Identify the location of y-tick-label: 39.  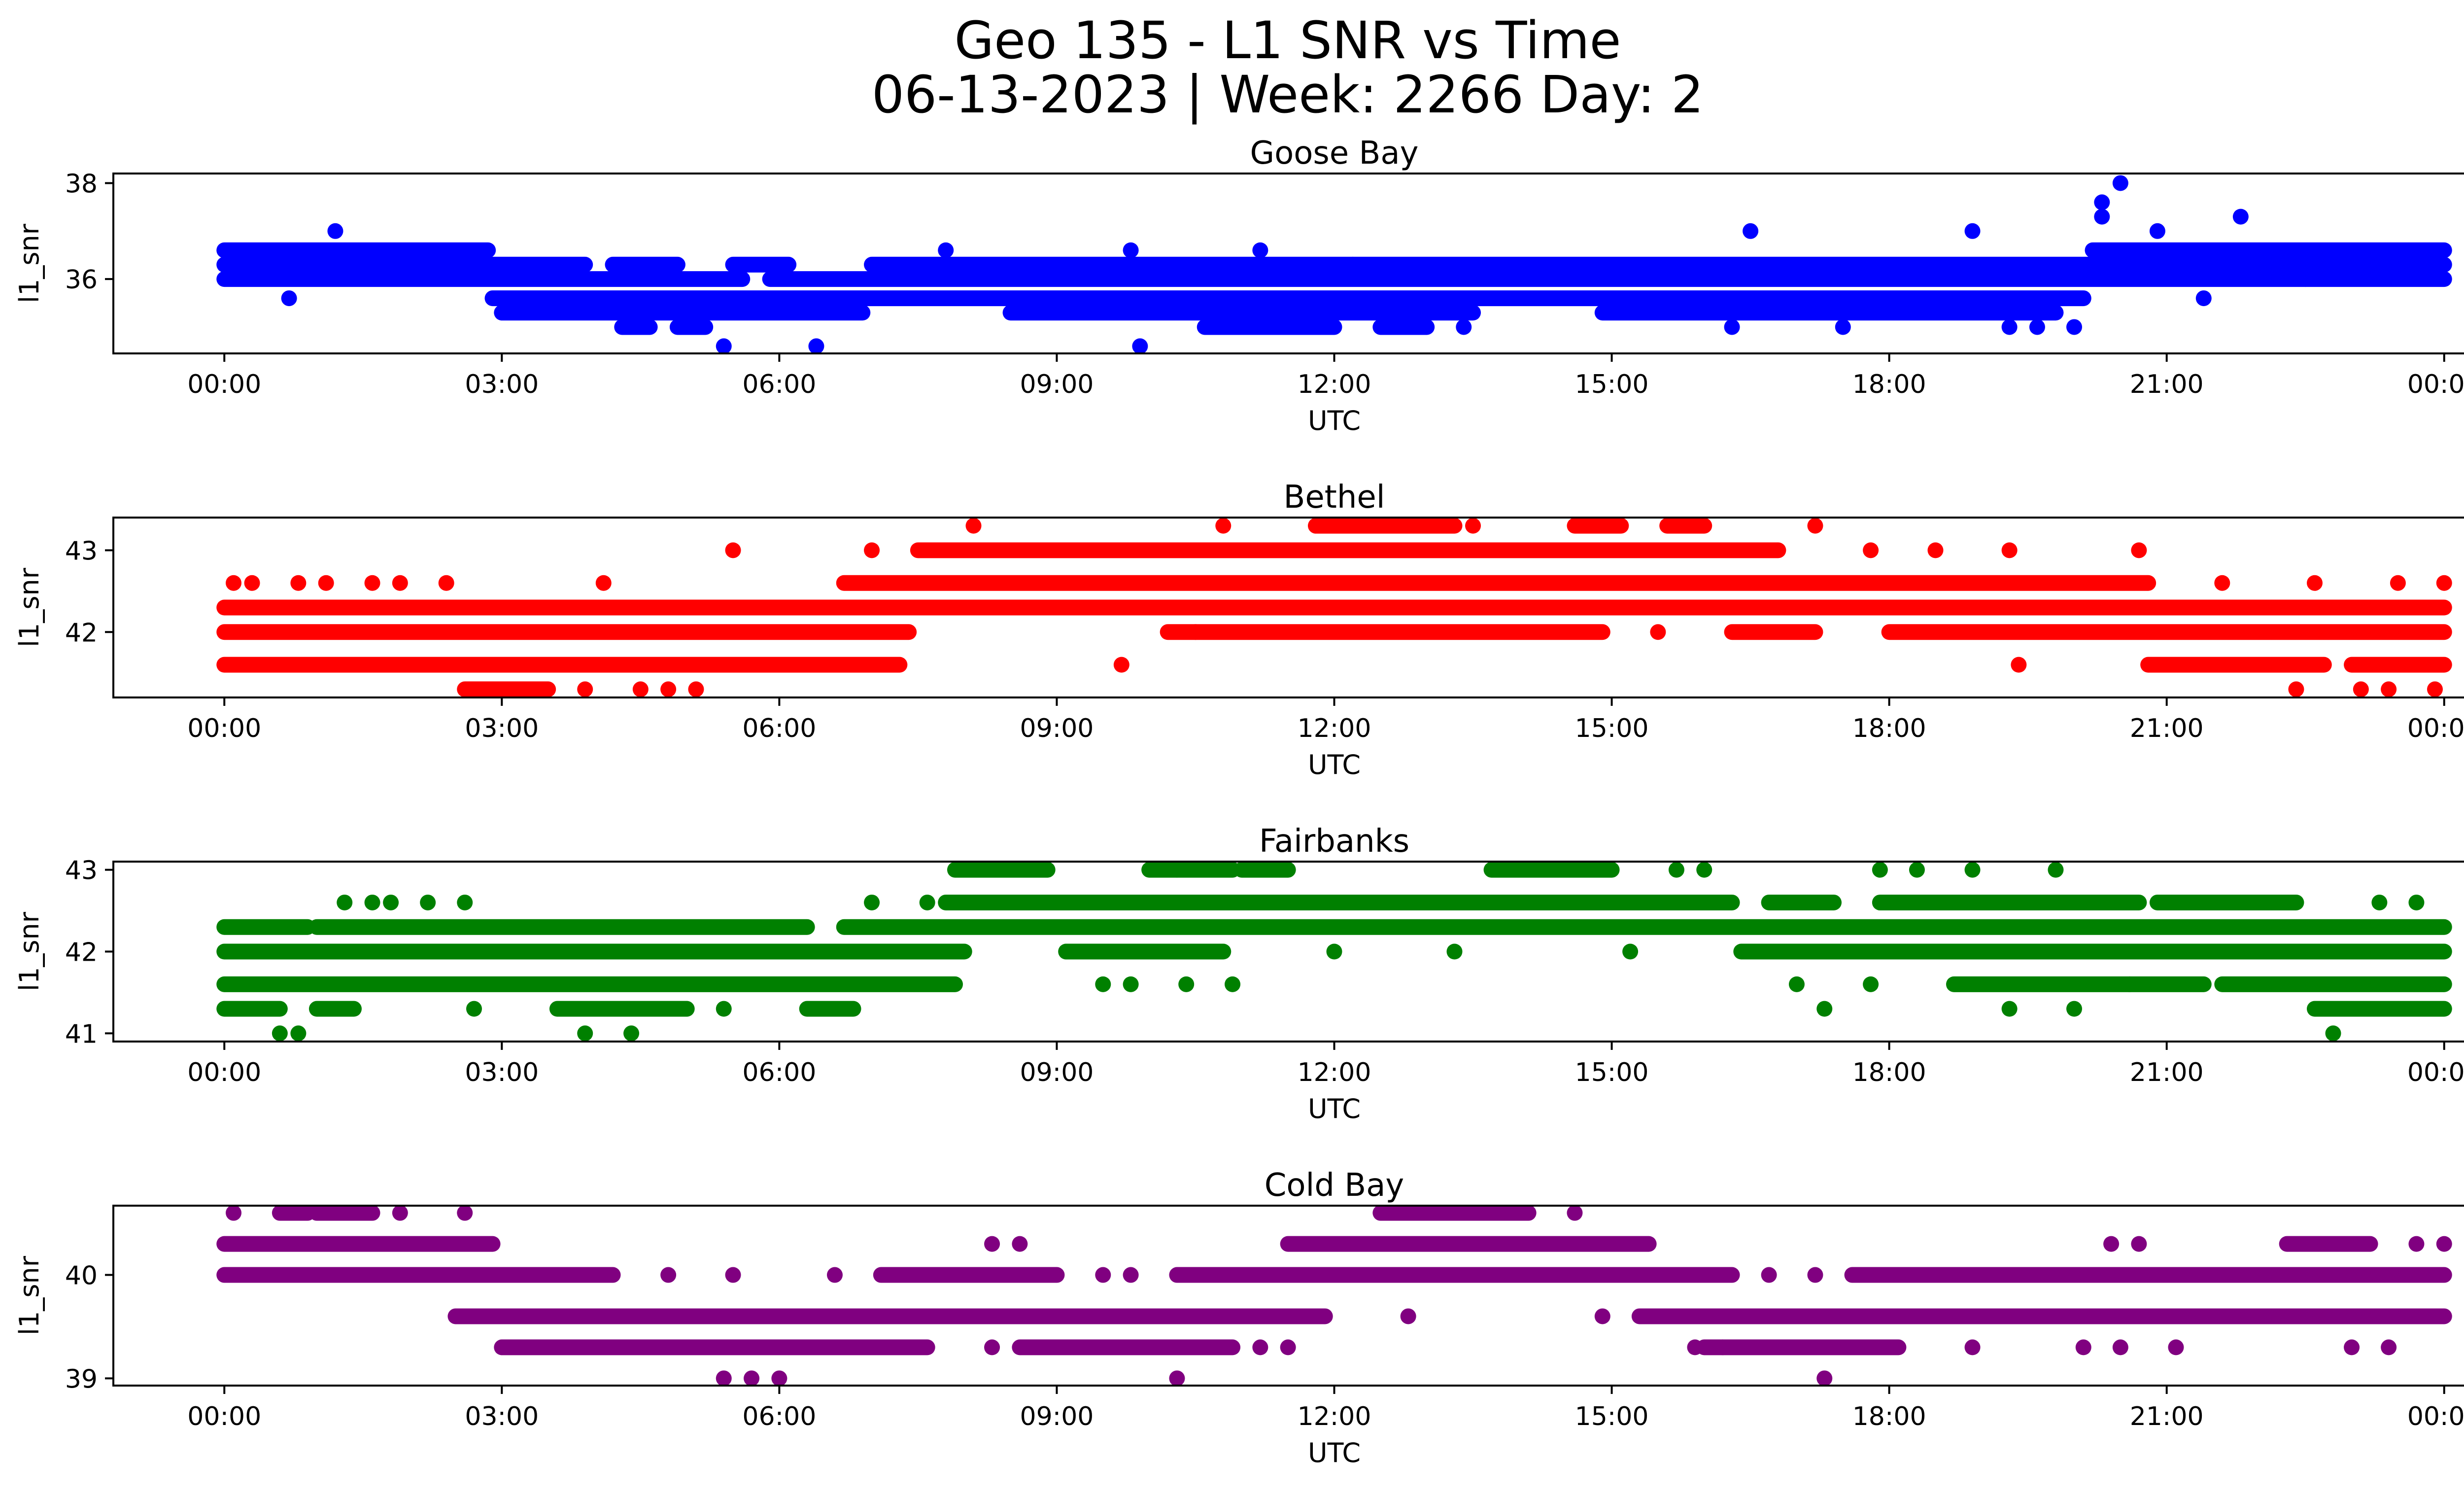
(81, 1379).